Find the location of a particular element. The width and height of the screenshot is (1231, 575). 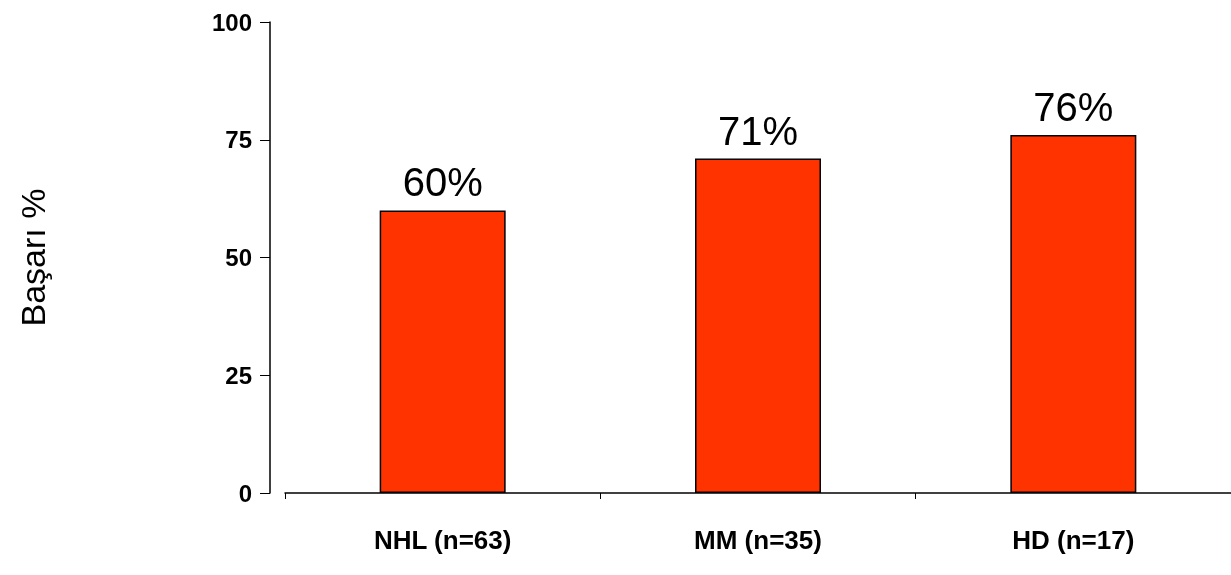

y-axis-title: Başarı % is located at coordinates (33, 257).